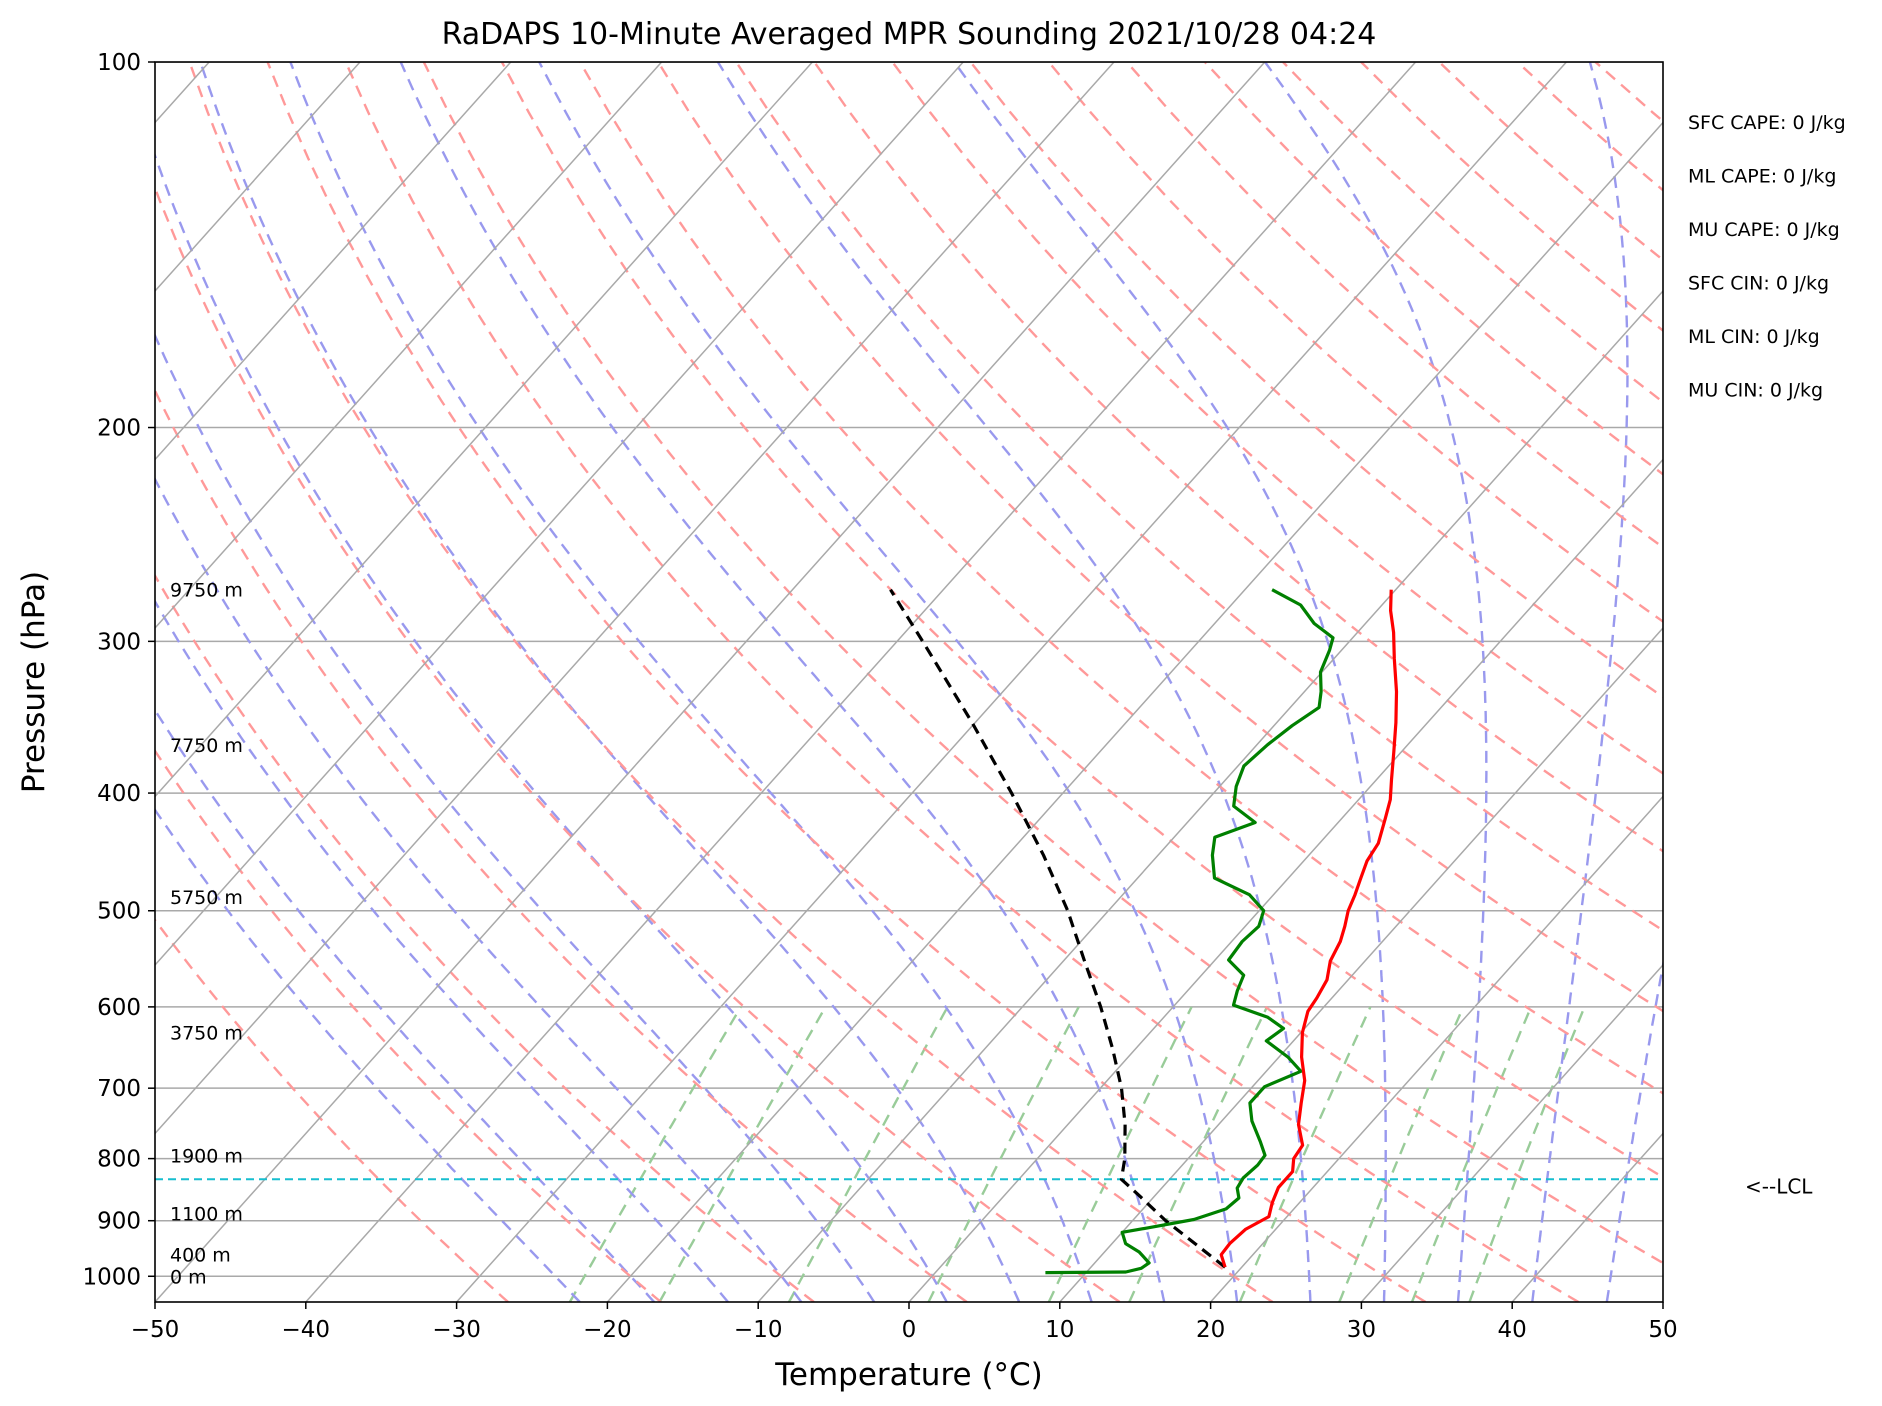  What do you see at coordinates (1210, 1330) in the screenshot?
I see `x-tick-label: 20` at bounding box center [1210, 1330].